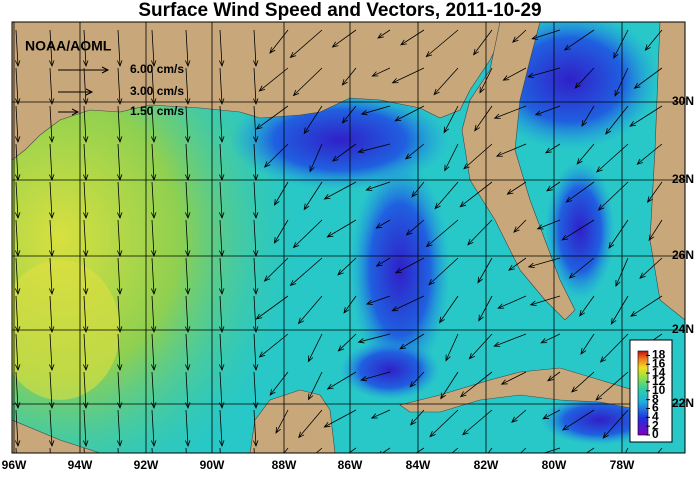  What do you see at coordinates (622, 465) in the screenshot?
I see `longitude-label: 78W` at bounding box center [622, 465].